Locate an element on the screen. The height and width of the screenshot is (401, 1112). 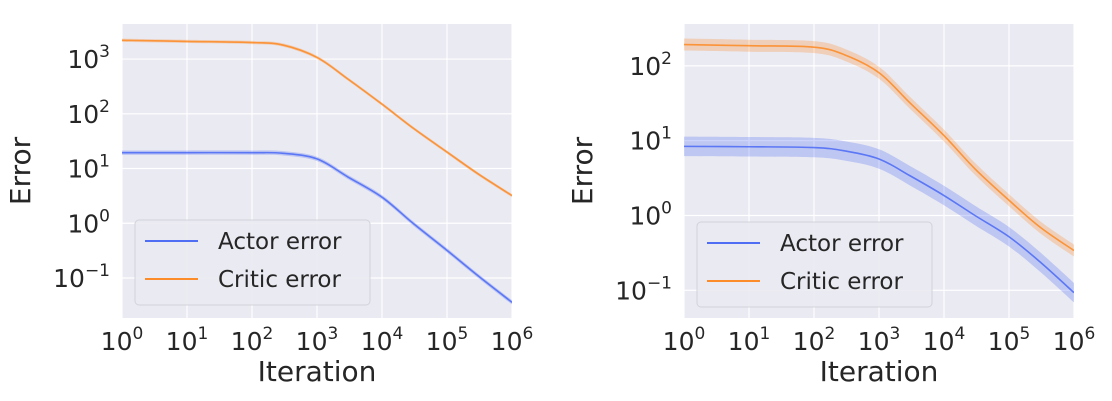
y-tick-exponent: 3 is located at coordinates (104, 52).